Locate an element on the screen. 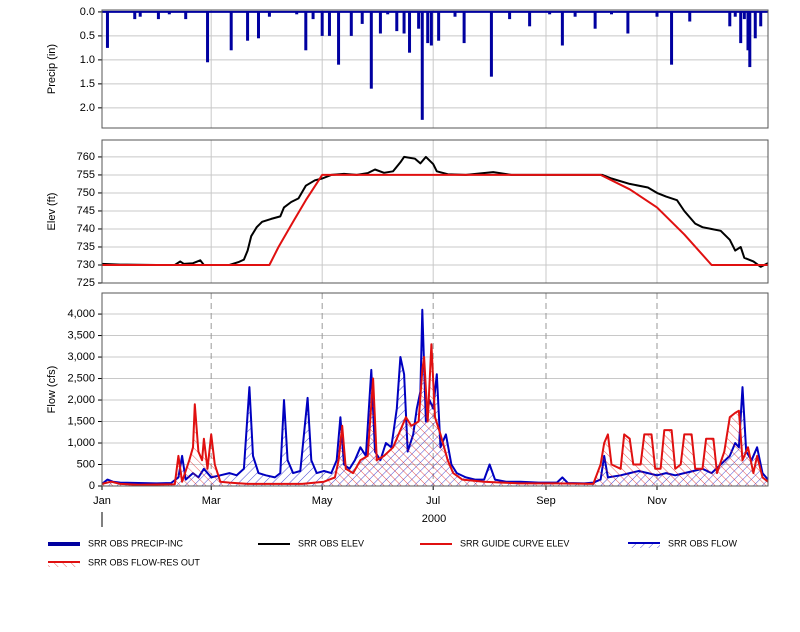 Image resolution: width=800 pixels, height=632 pixels. legend-label: SRR OBS PRECIP-INC is located at coordinates (136, 543).